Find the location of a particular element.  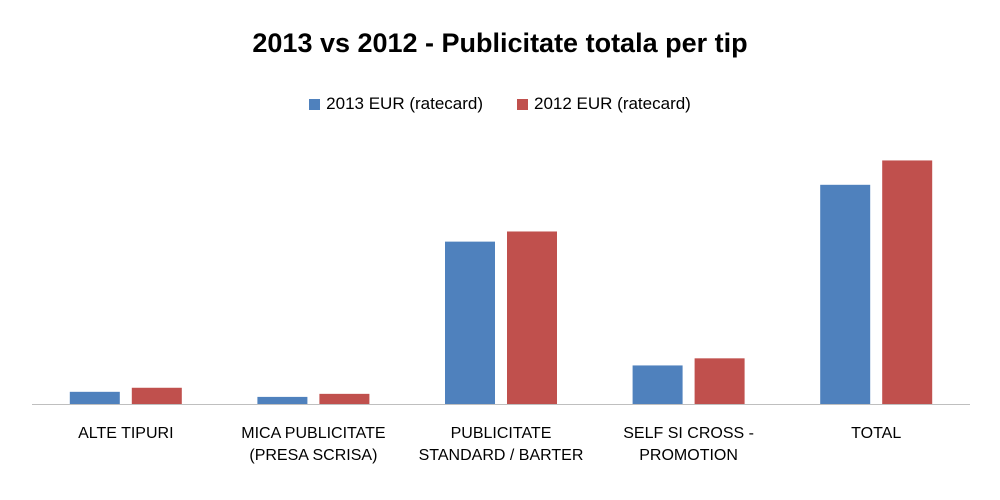

x-tick-label-4: TOTAL is located at coordinates (876, 433).